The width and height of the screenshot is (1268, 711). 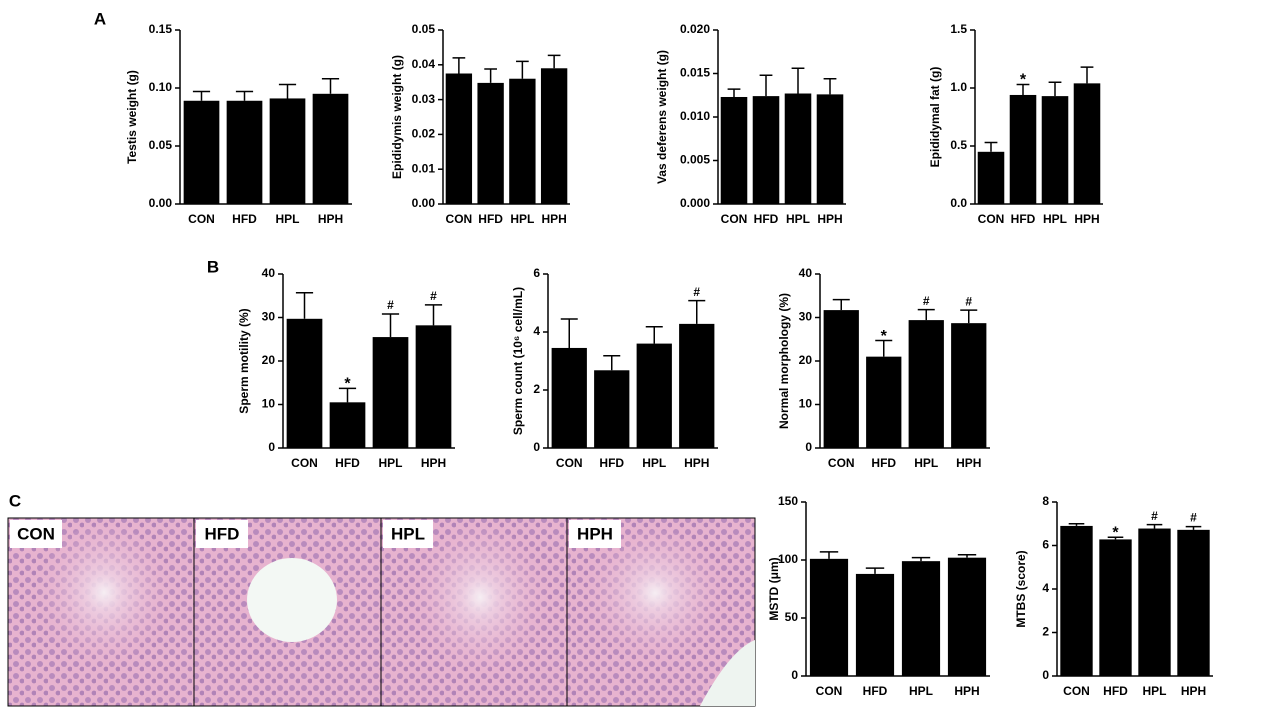 What do you see at coordinates (958, 203) in the screenshot?
I see `y-tick-label: 0.0` at bounding box center [958, 203].